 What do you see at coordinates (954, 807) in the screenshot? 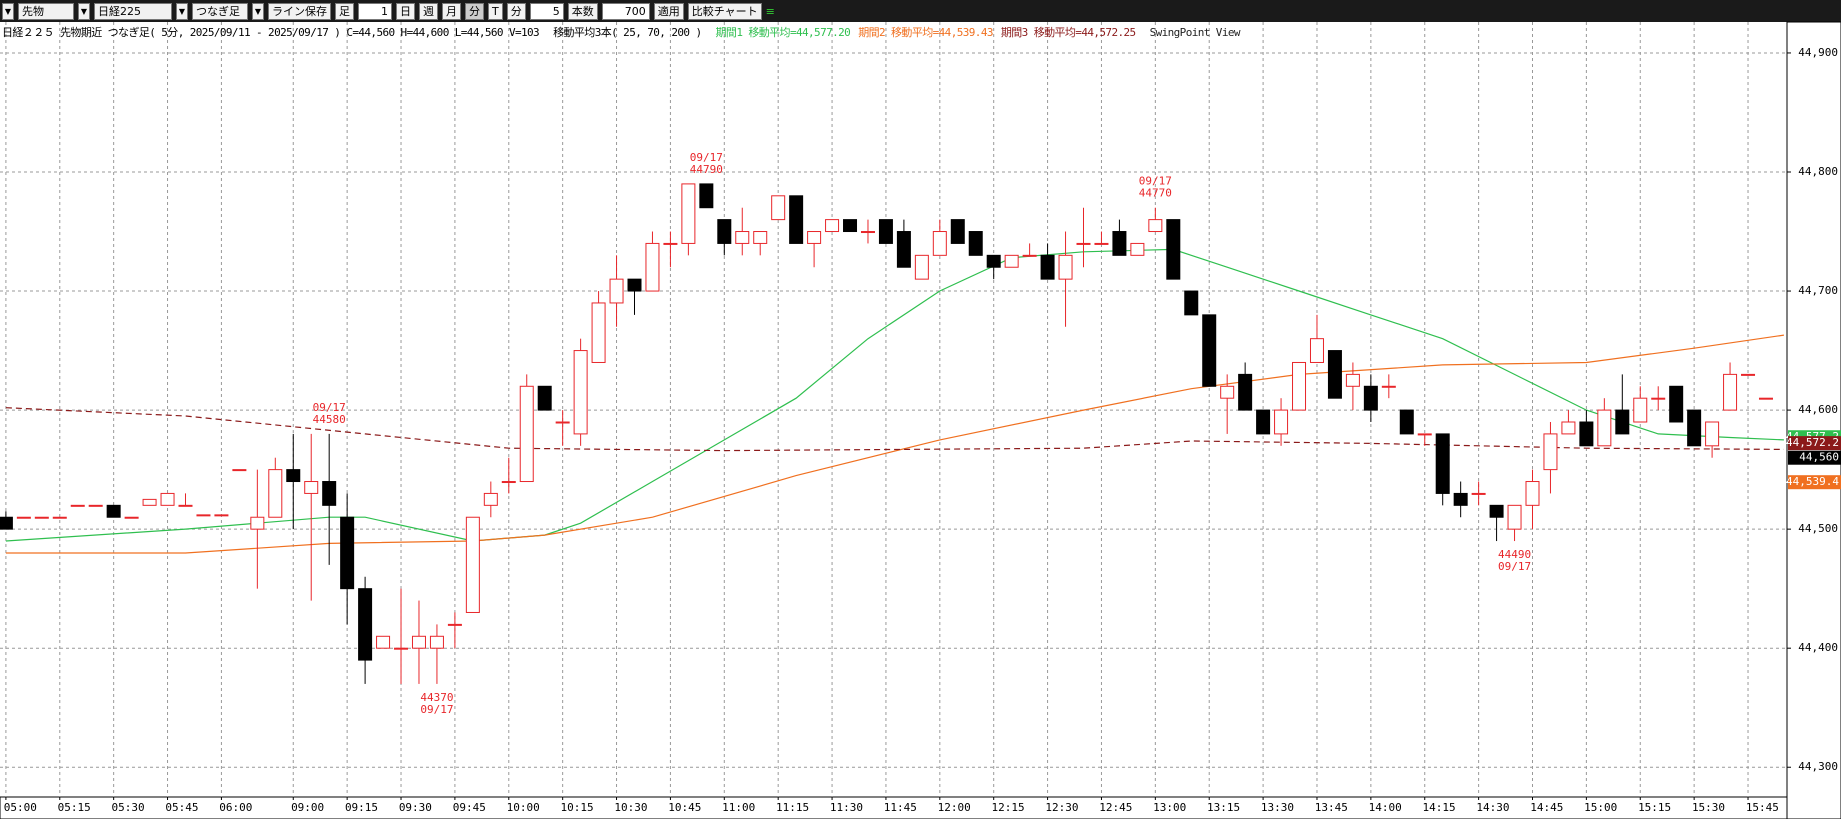
I see `x-tick-label: 12:00` at bounding box center [954, 807].